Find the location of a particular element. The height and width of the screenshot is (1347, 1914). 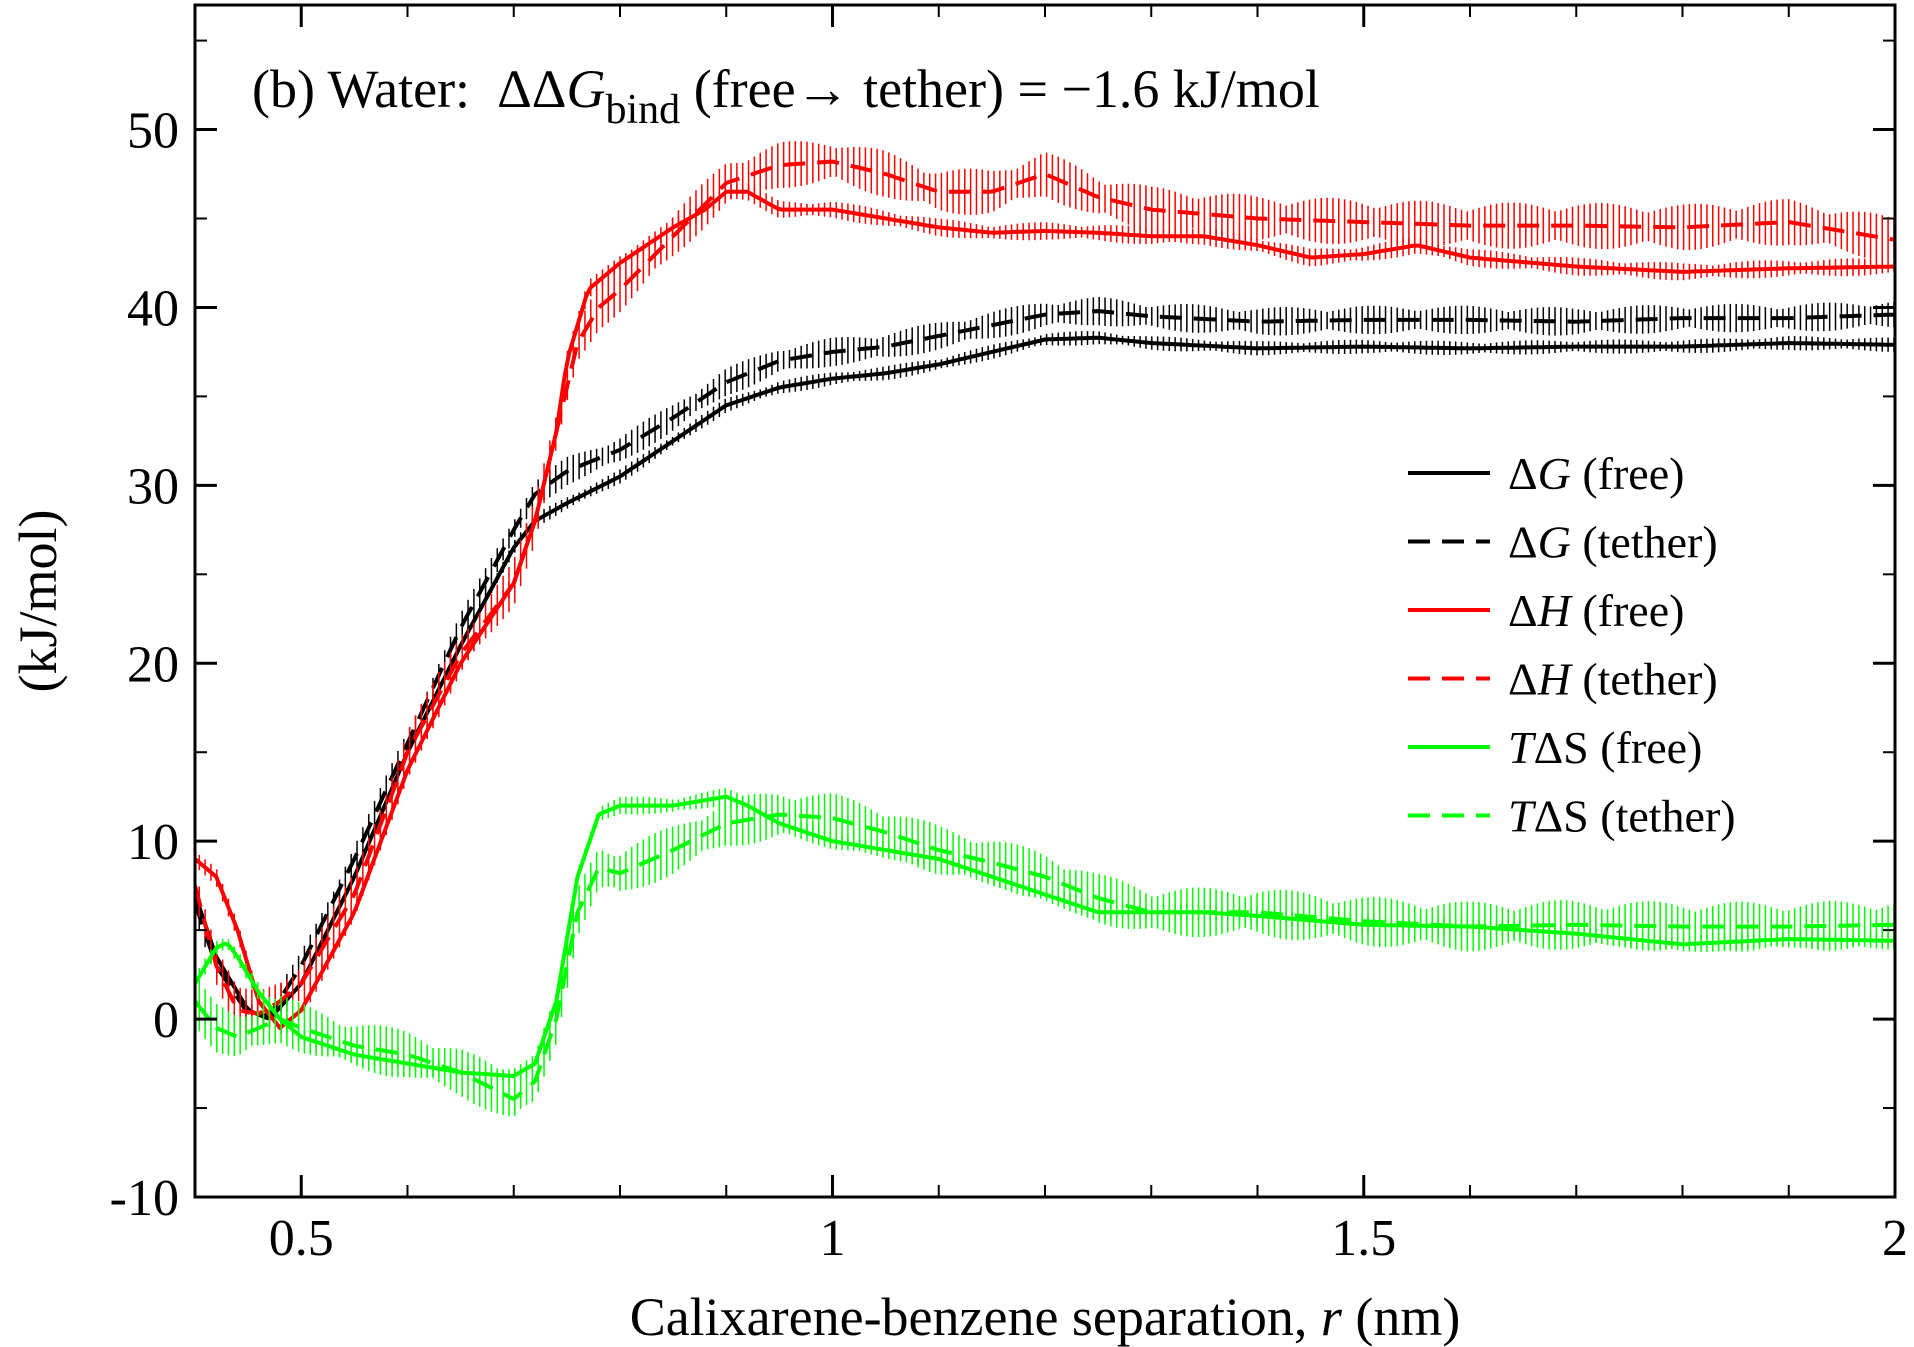

legend-label-g-free: ΔG (free) is located at coordinates (1596, 473).